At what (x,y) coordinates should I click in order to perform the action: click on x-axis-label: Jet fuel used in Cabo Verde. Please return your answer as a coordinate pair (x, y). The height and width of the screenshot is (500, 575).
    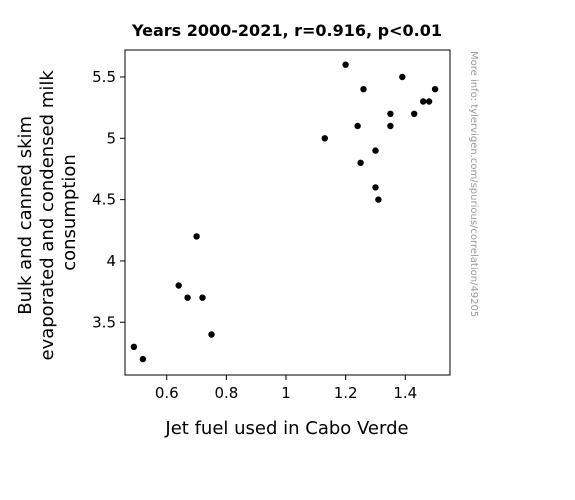
    Looking at the image, I should click on (286, 428).